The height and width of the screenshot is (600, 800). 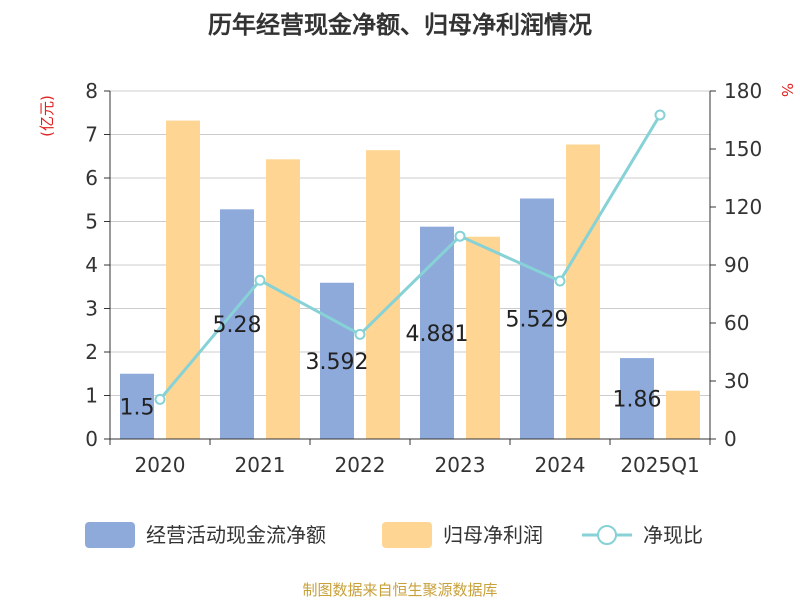 I want to click on legend: 经营活动现金流净额 归母净利润 净现比, so click(x=394, y=535).